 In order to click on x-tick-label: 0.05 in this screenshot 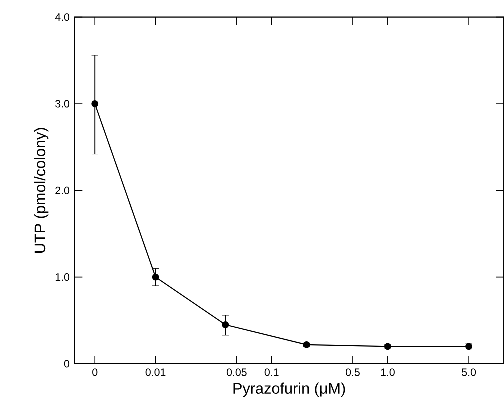, I will do `click(236, 372)`.